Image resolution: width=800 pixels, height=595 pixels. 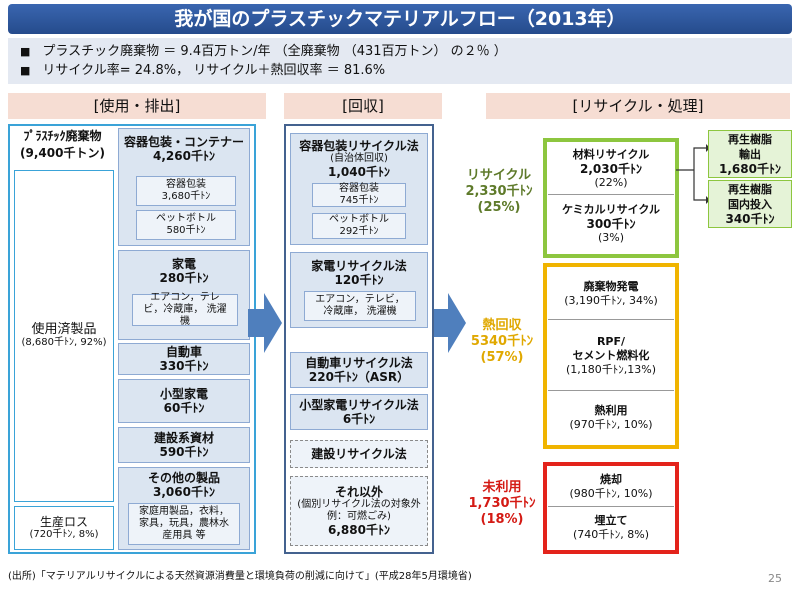 I want to click on recycle-material: 材料リサイクル 2,030千ﾄﾝ (22%), so click(x=611, y=169).